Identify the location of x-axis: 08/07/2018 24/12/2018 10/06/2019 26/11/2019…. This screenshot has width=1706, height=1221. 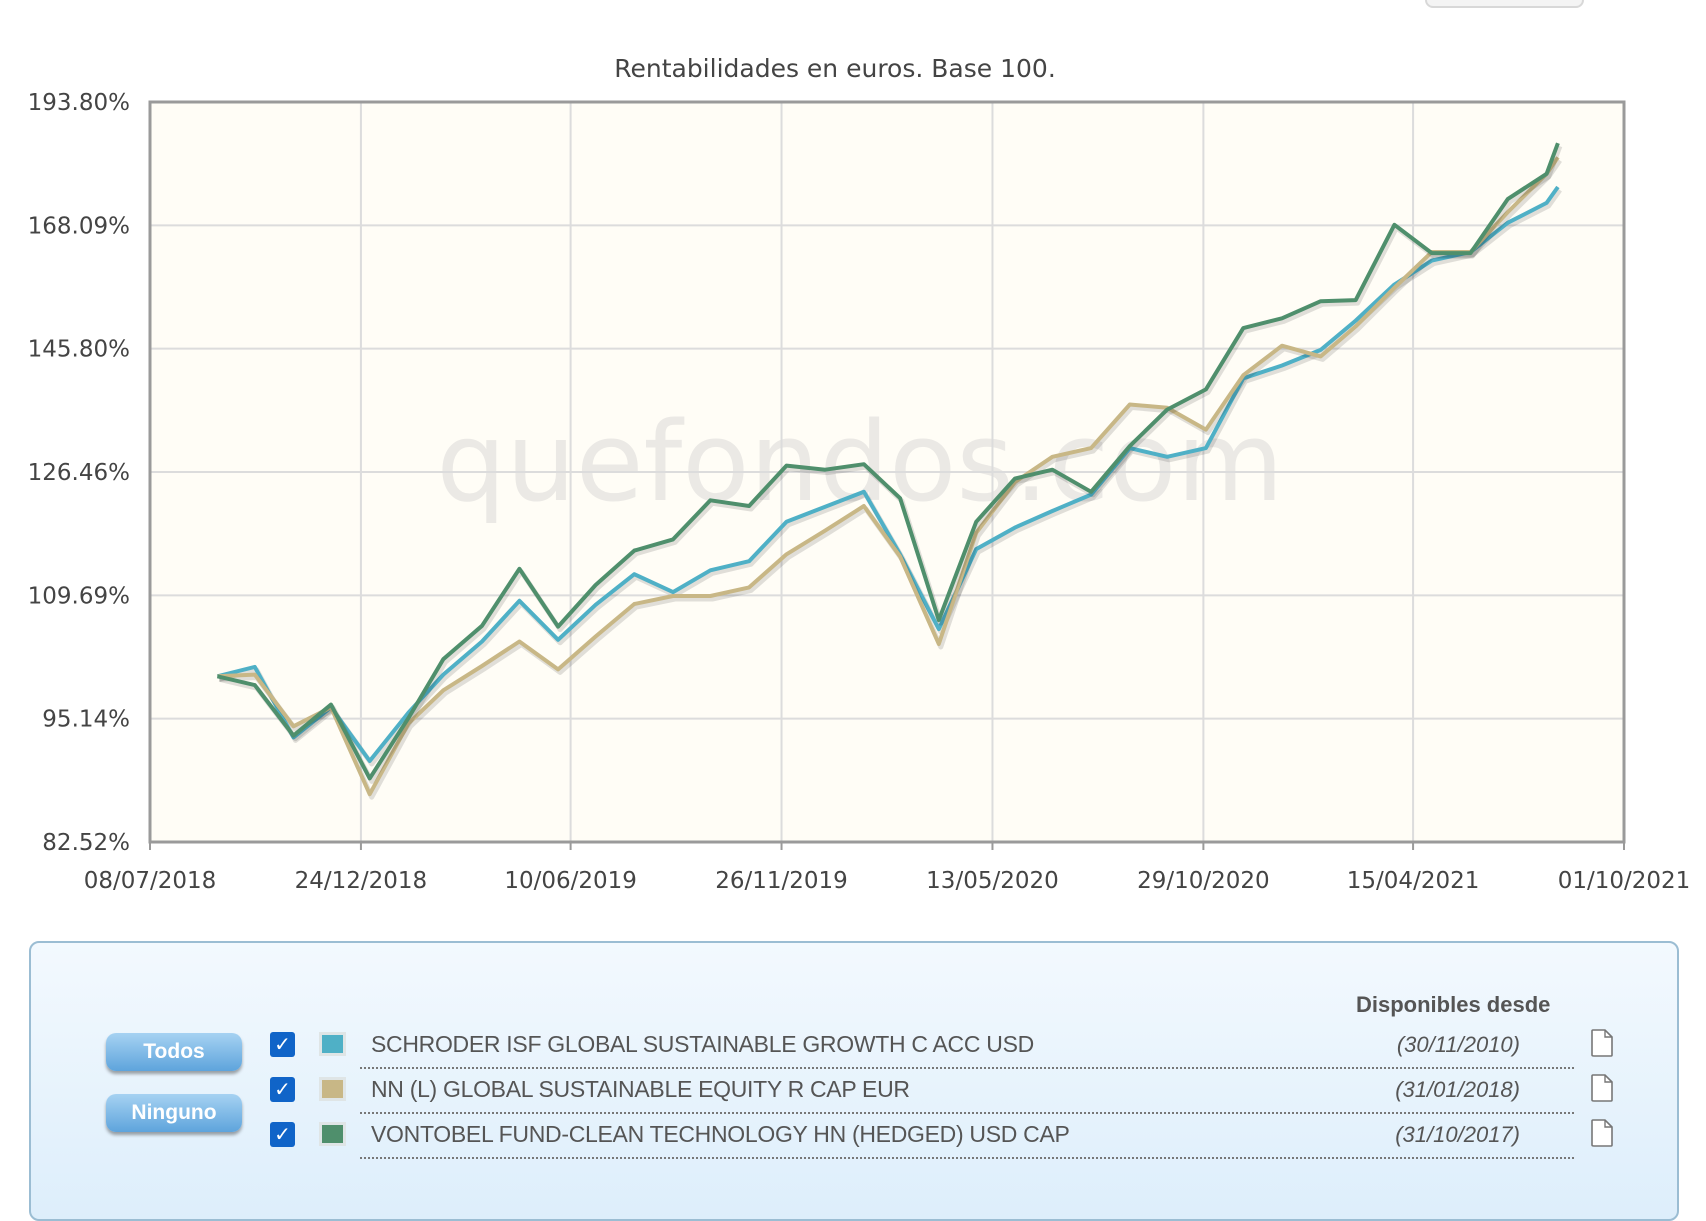
(887, 868).